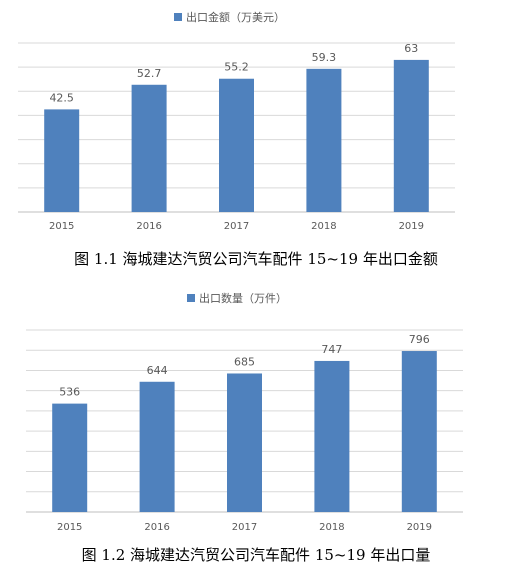 The image size is (512, 565). I want to click on data-label: 55.2, so click(236, 67).